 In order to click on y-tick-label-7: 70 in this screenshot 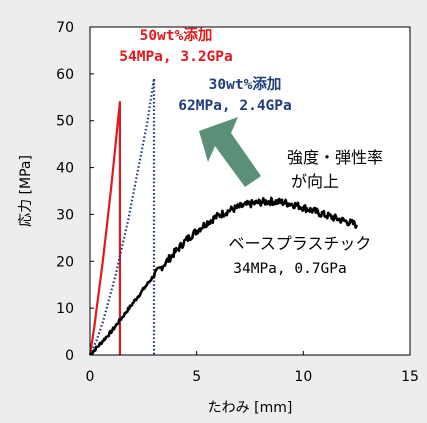, I will do `click(65, 28)`.